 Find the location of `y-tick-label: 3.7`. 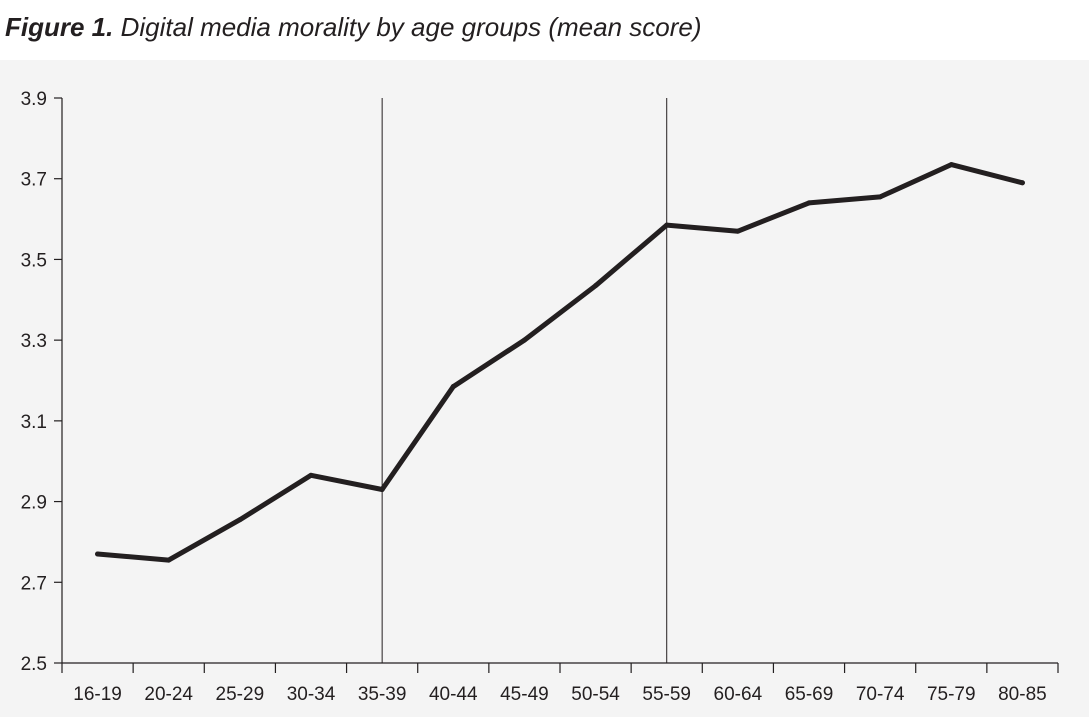

y-tick-label: 3.7 is located at coordinates (34, 180).